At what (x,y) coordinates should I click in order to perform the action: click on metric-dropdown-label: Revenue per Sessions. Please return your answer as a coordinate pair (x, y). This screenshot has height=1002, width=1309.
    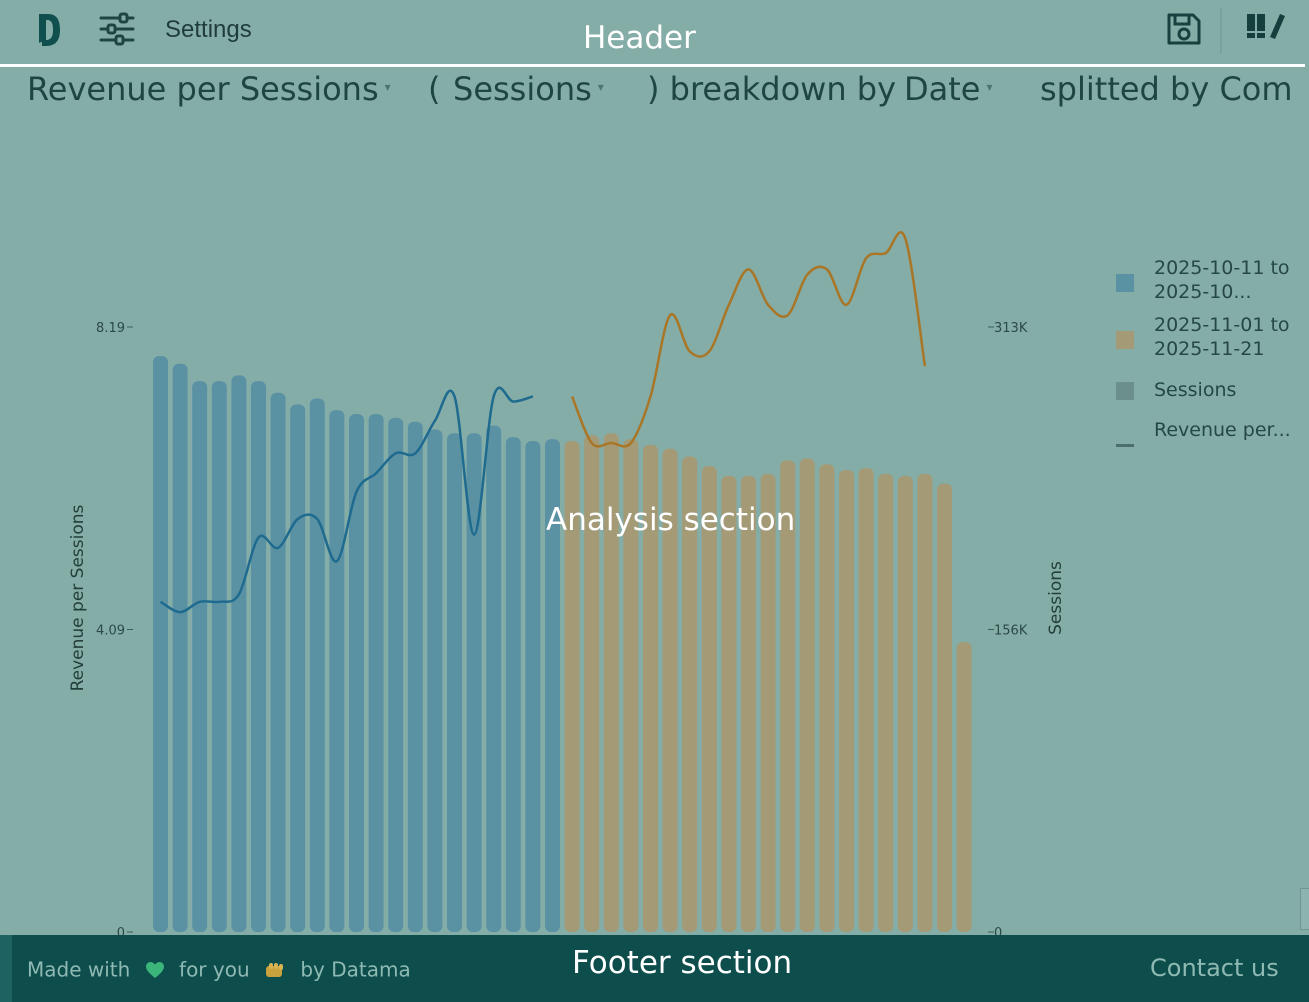
    Looking at the image, I should click on (203, 89).